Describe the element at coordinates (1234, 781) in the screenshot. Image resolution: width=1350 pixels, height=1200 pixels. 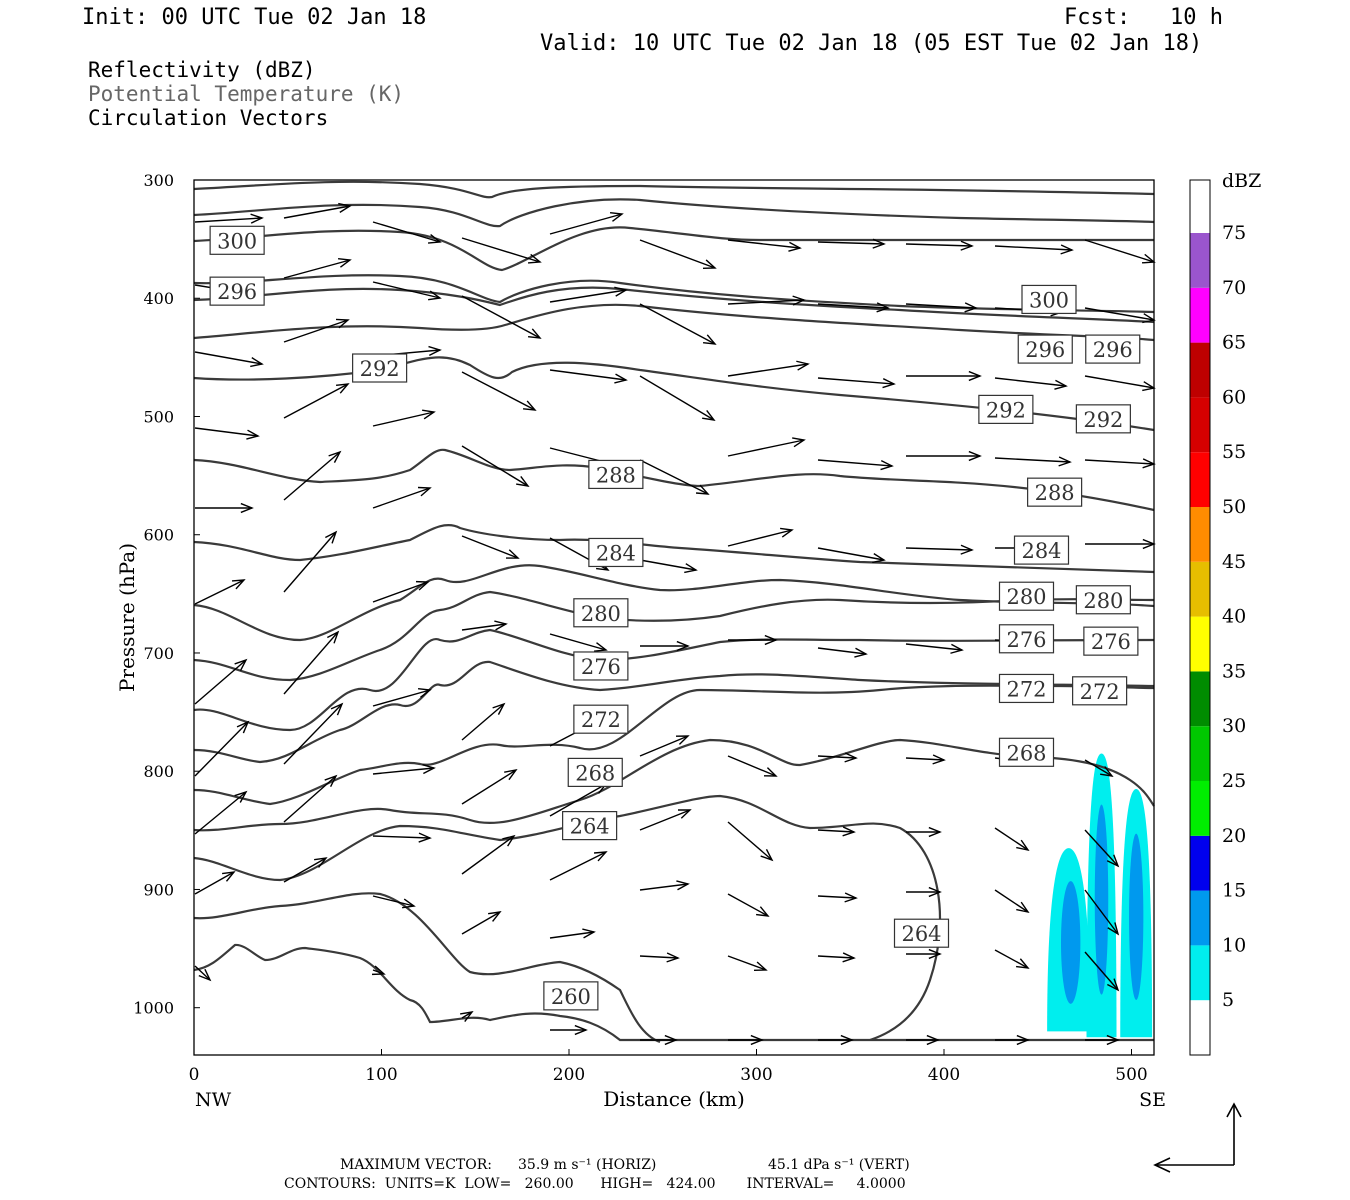
I see `colorbar-tick-label: 25` at that location.